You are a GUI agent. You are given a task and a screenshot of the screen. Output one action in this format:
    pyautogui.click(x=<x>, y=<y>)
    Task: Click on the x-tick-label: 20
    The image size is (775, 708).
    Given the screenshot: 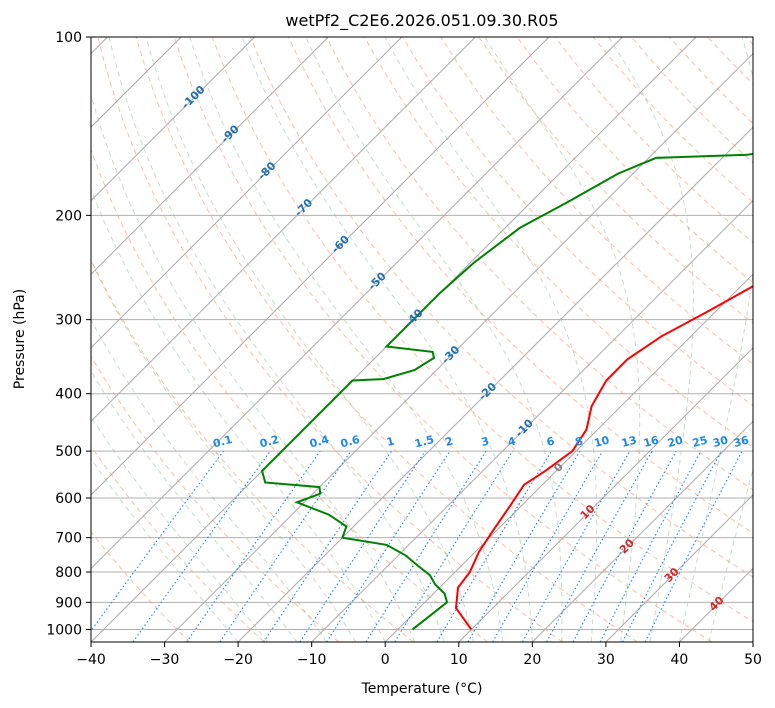 What is the action you would take?
    pyautogui.click(x=532, y=660)
    